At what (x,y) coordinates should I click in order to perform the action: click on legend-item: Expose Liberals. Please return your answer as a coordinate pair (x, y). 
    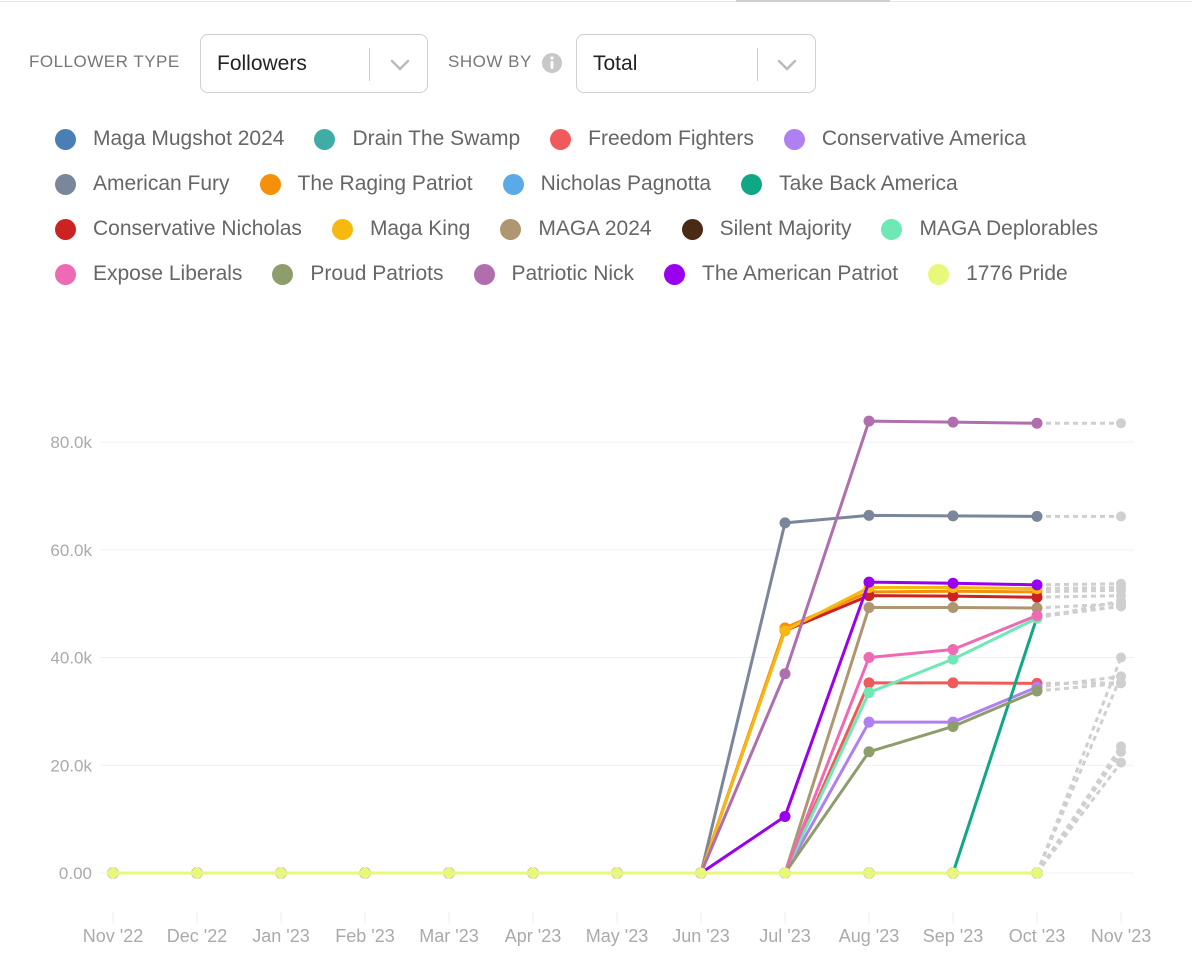
    Looking at the image, I should click on (149, 273).